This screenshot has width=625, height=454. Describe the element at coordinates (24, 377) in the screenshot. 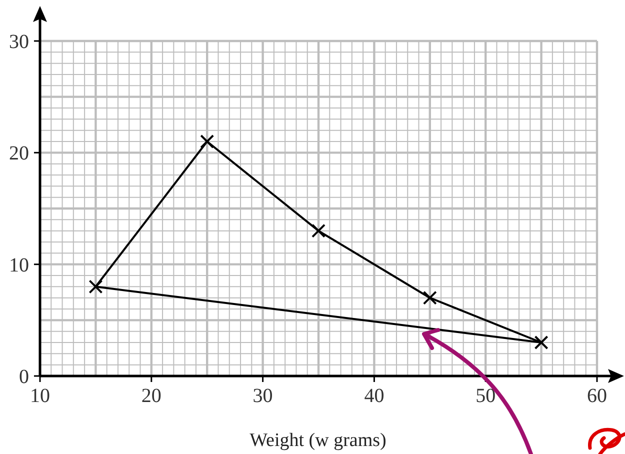

I see `y-tick-label: 0` at that location.